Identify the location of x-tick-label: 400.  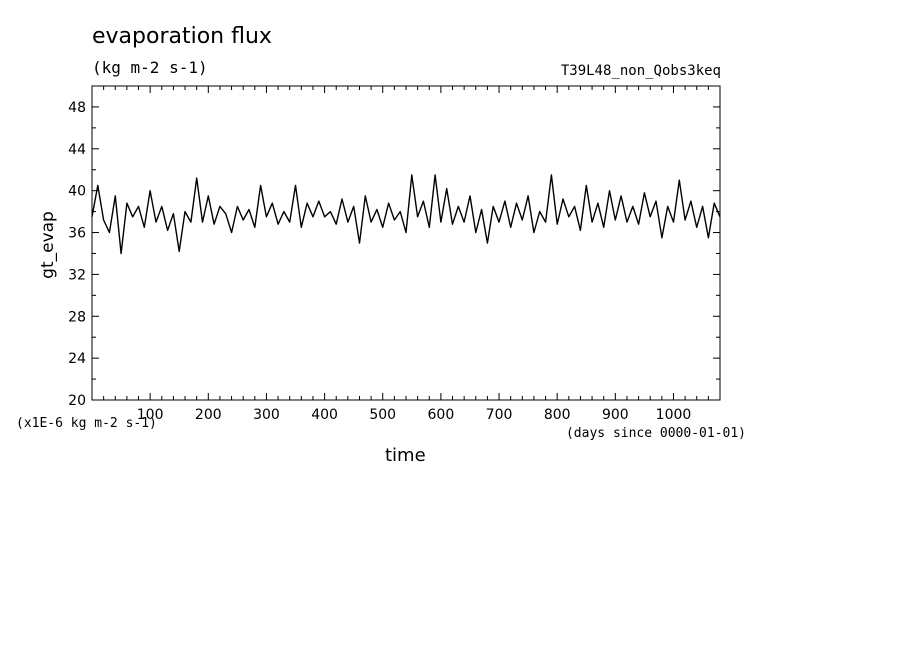
(324, 415).